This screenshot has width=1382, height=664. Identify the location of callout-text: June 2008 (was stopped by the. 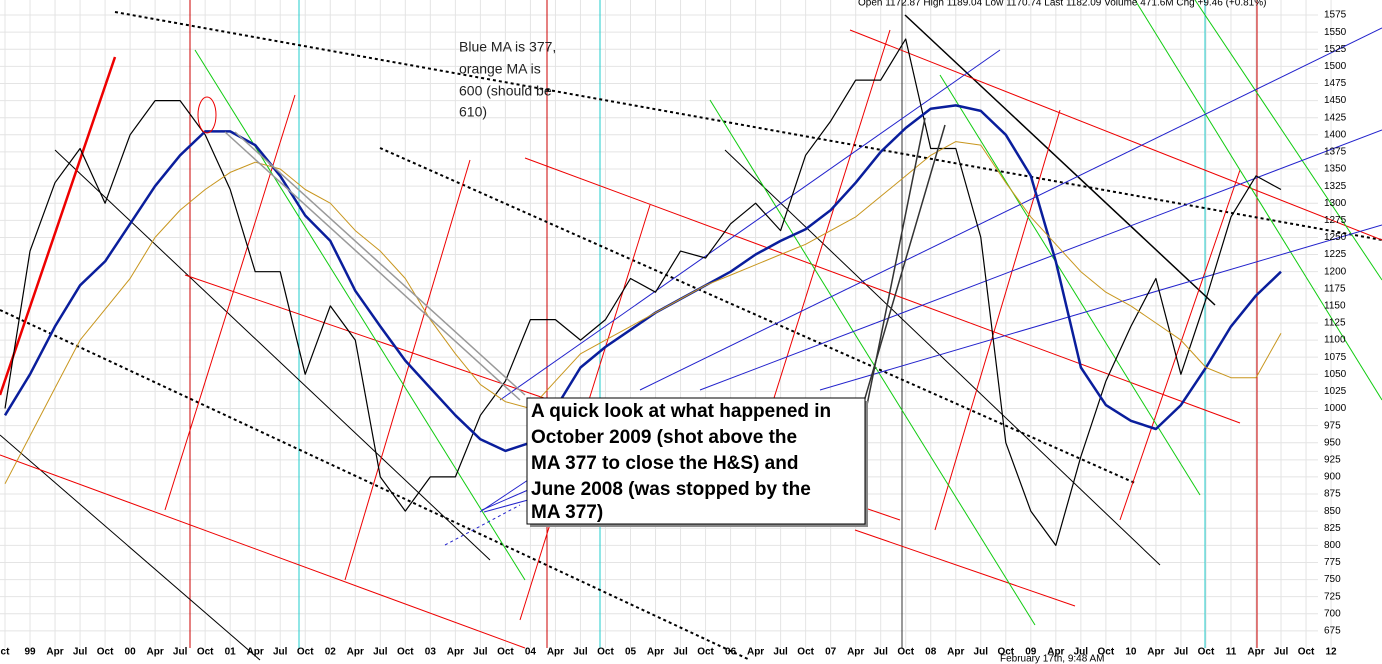
(671, 489).